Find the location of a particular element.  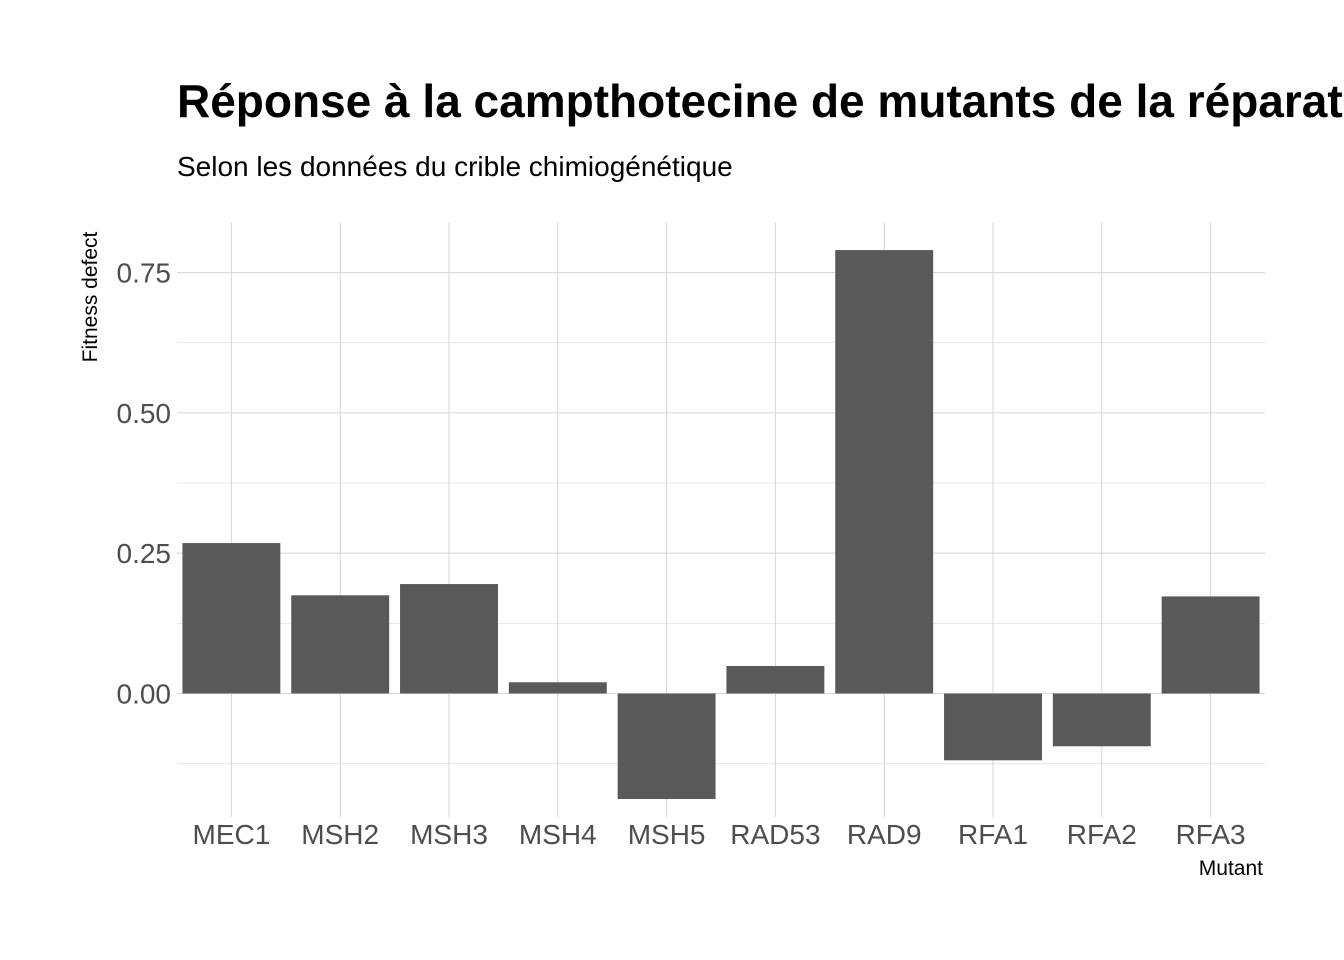

y-axis-ticks: 0.00 0.25 0.50 0.75 is located at coordinates (144, 484).